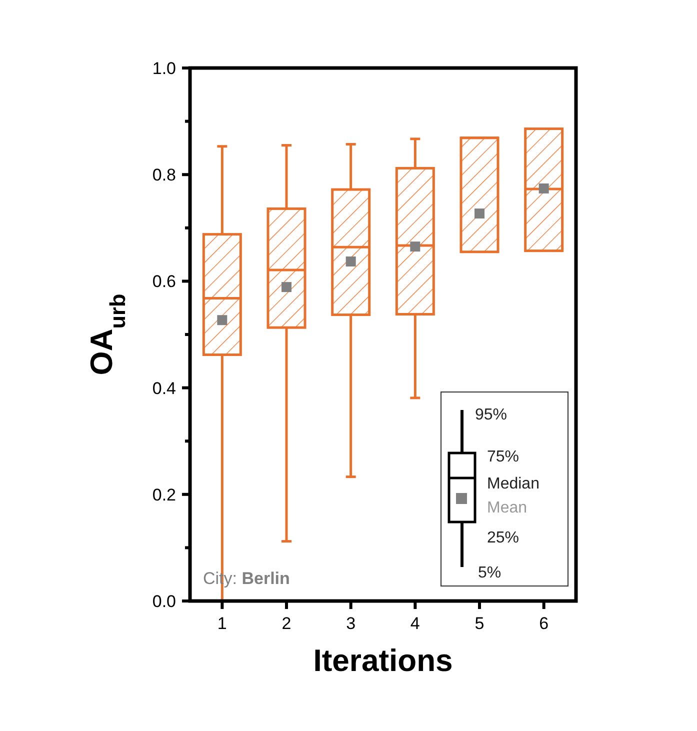 This screenshot has height=731, width=697. Describe the element at coordinates (164, 601) in the screenshot. I see `y-tick-label: 0.0` at that location.